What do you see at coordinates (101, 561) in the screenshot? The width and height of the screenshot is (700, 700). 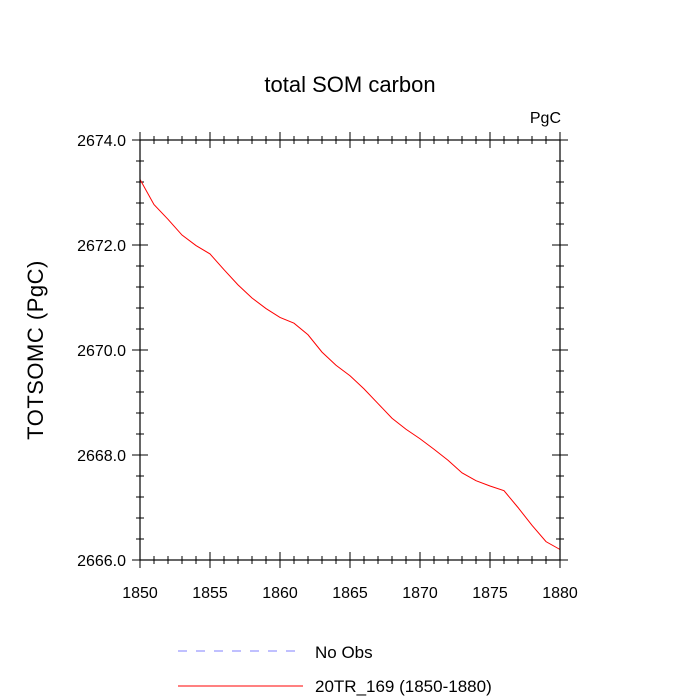 I see `y-tick-label: 2666.0` at bounding box center [101, 561].